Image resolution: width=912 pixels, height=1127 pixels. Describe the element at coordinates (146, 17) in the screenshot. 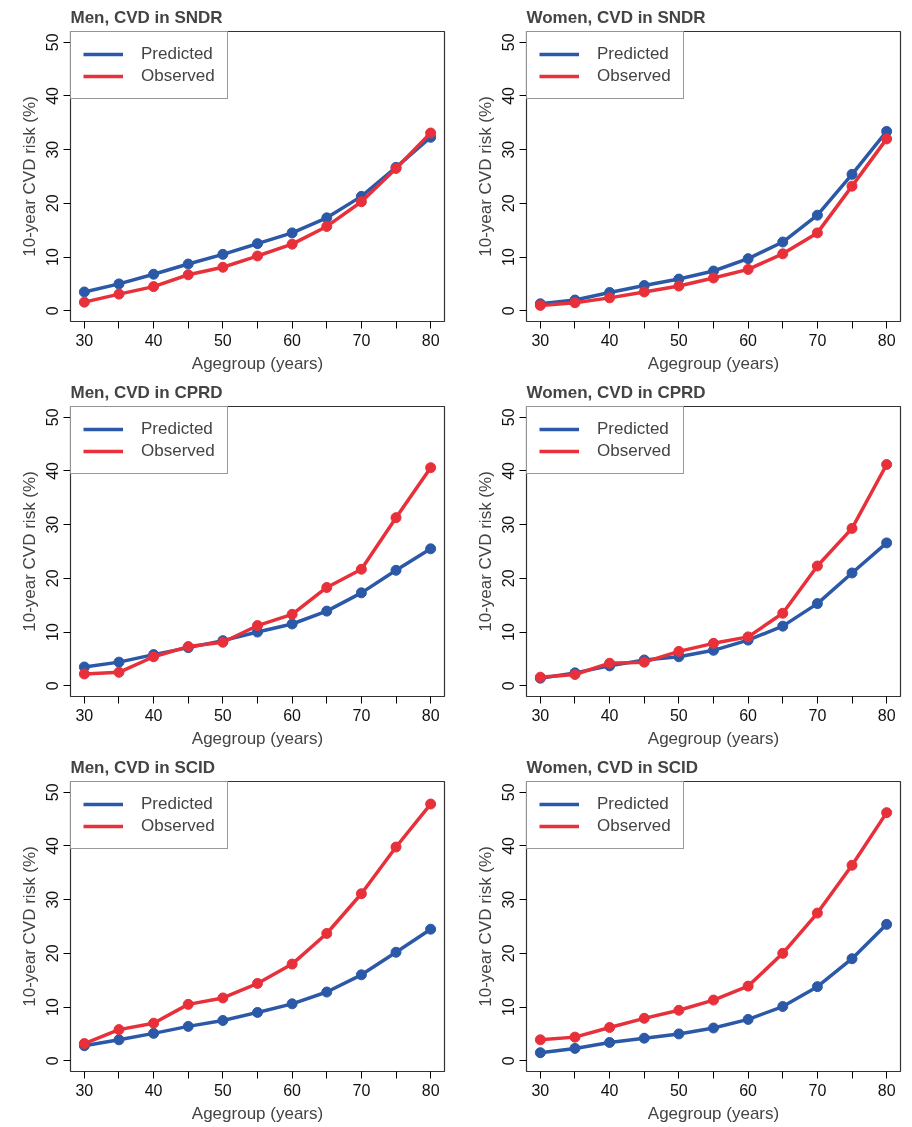

I see `chart-title: Men, CVD in SNDR` at that location.